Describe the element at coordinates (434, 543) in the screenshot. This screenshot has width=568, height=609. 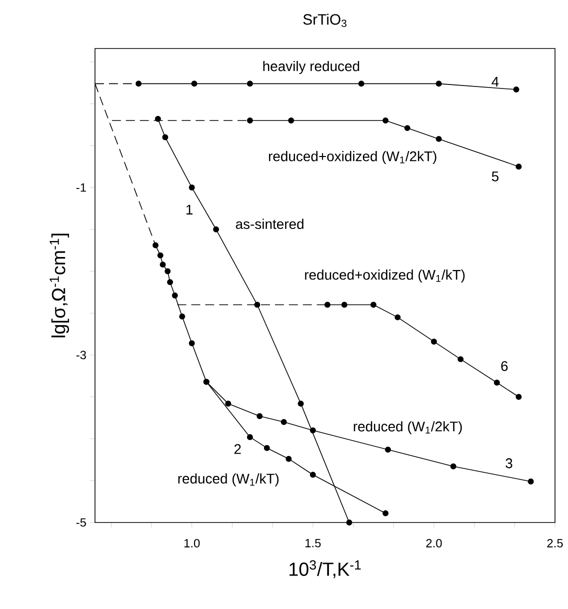
I see `x-tick-label: 2.0` at that location.